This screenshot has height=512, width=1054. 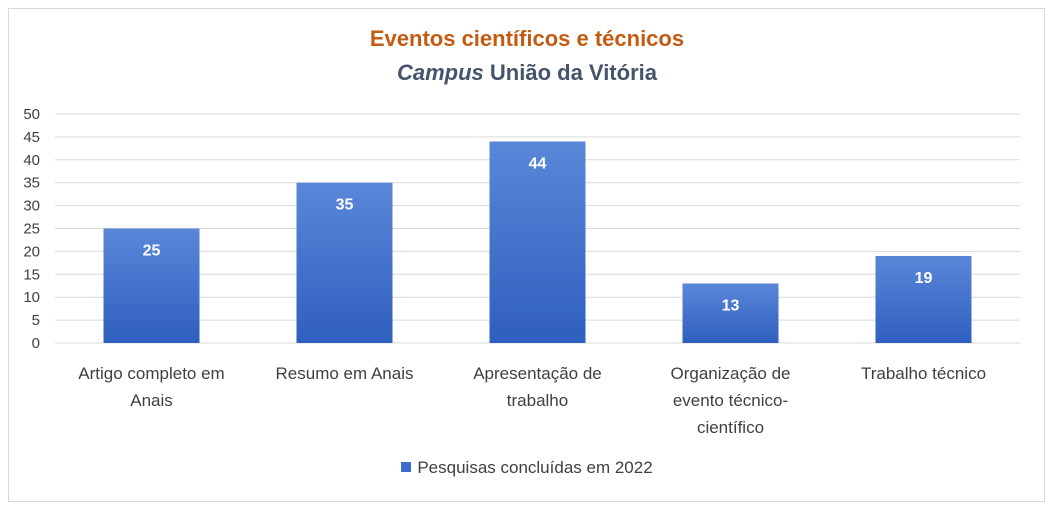 What do you see at coordinates (345, 205) in the screenshot?
I see `data-label: 35` at bounding box center [345, 205].